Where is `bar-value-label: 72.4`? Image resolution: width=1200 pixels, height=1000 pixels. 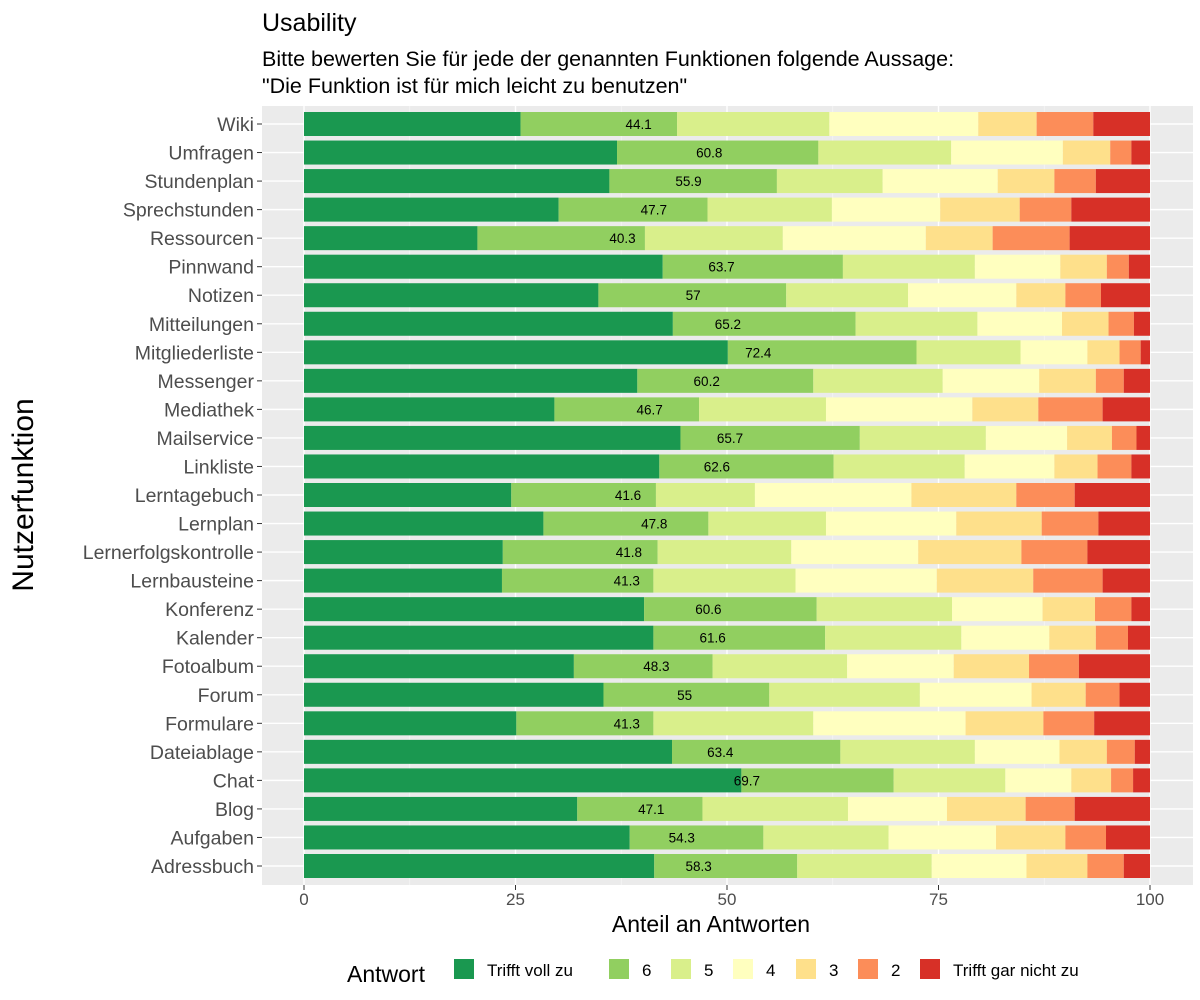 bar-value-label: 72.4 is located at coordinates (758, 352).